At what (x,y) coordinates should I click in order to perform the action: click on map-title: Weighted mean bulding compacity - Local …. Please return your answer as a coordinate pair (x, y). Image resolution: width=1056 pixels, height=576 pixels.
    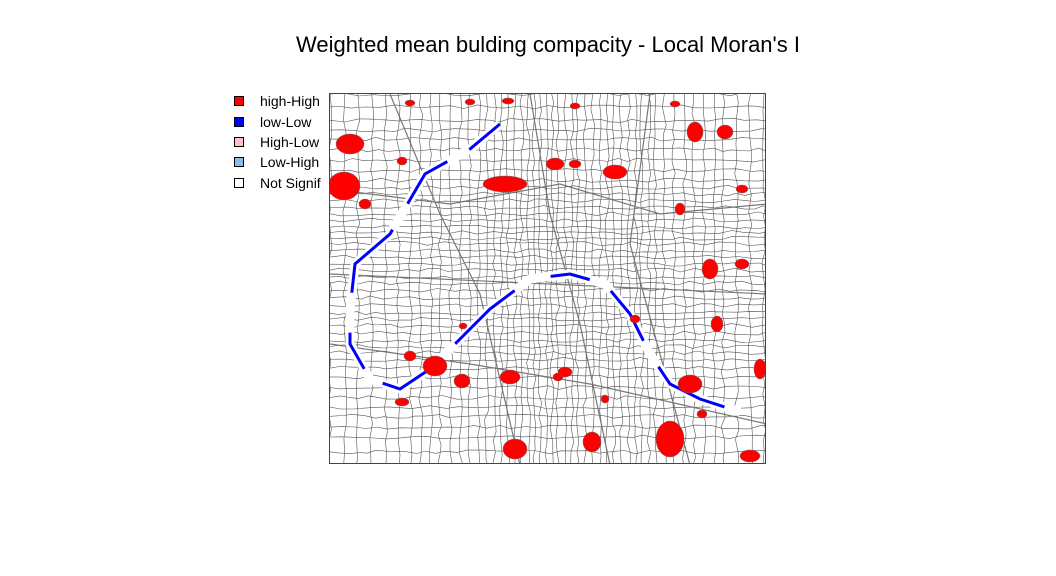
    Looking at the image, I should click on (548, 44).